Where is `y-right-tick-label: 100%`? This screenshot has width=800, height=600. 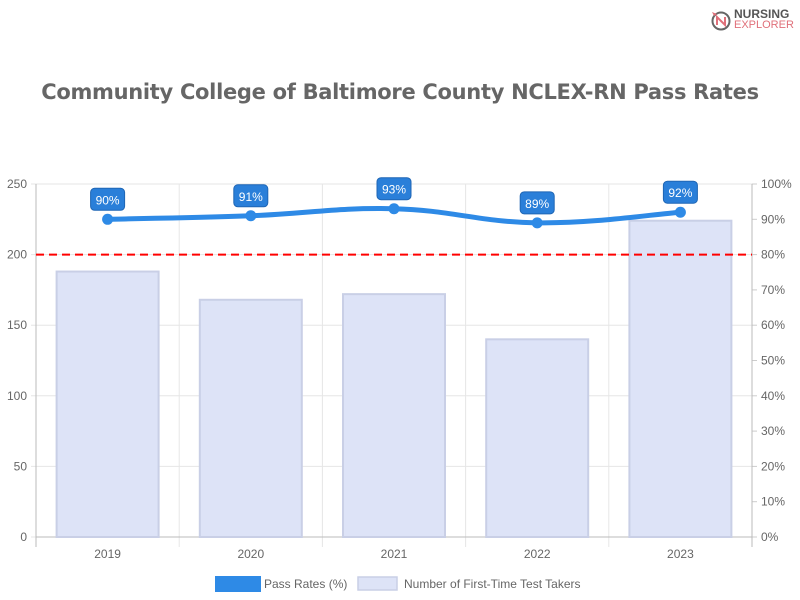 y-right-tick-label: 100% is located at coordinates (776, 184).